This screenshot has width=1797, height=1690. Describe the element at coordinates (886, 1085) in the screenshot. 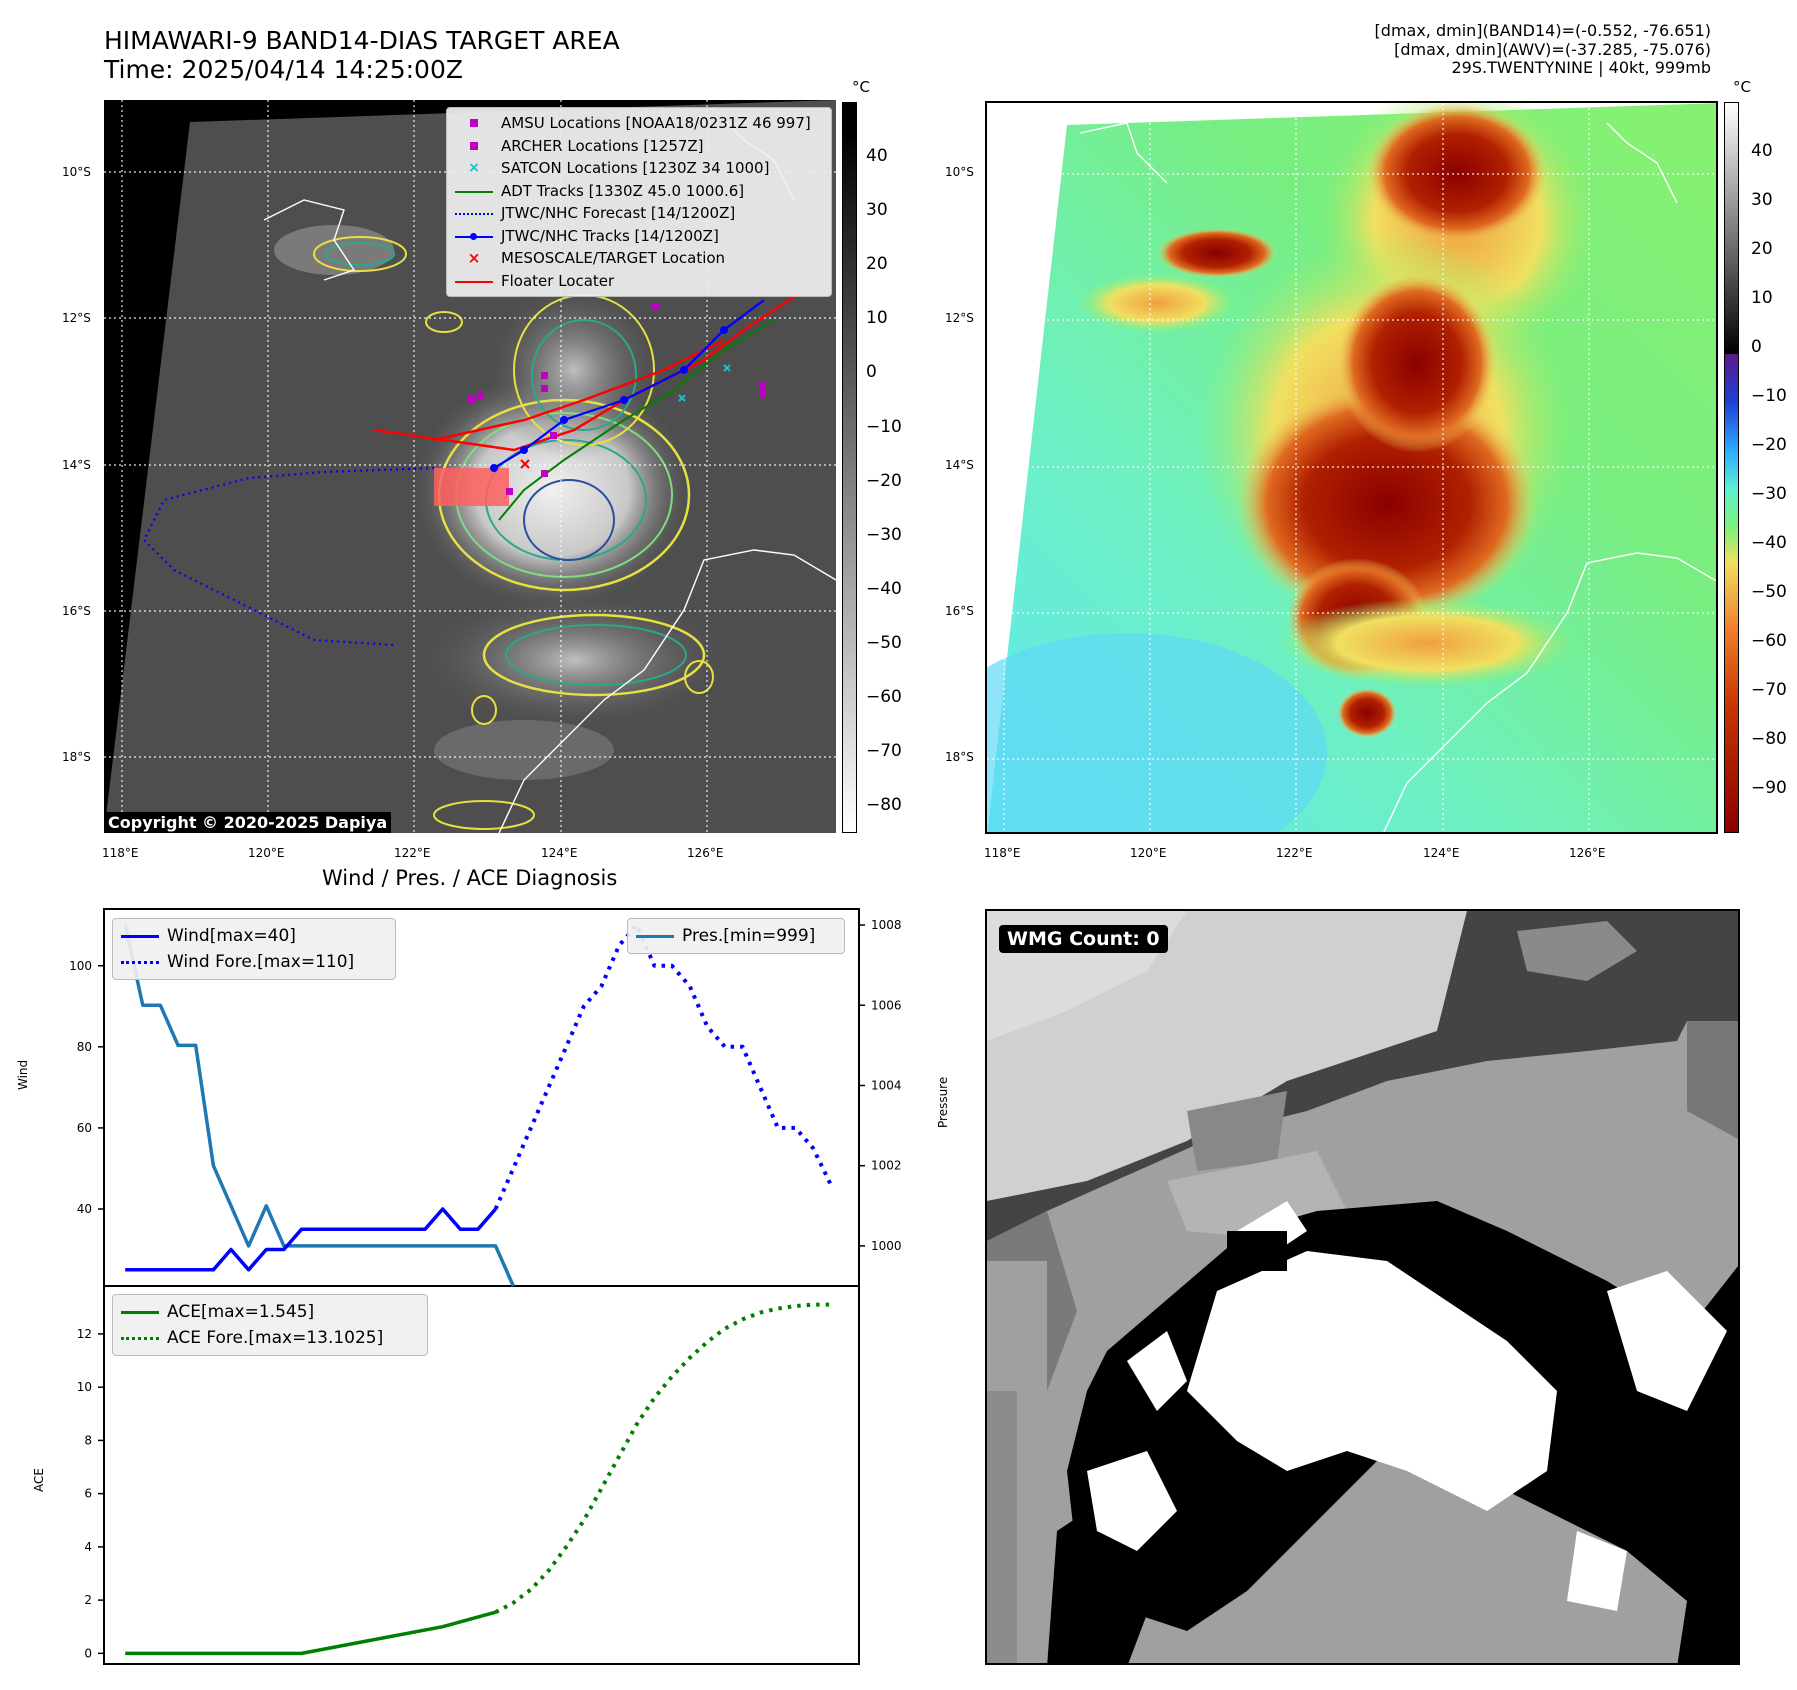

I see `pressure-tick-label: 1004` at that location.